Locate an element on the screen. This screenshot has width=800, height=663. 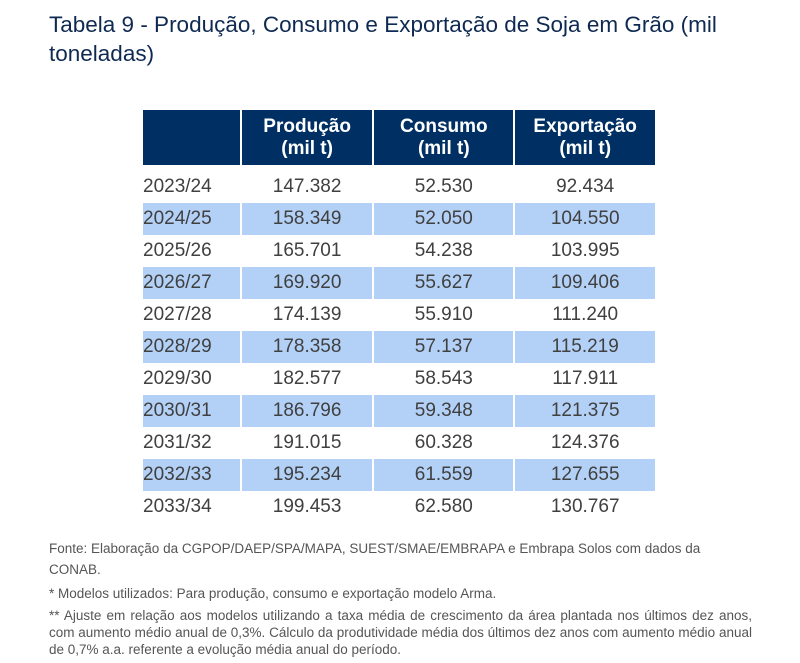
cell-consumo: 58.543 is located at coordinates (443, 378).